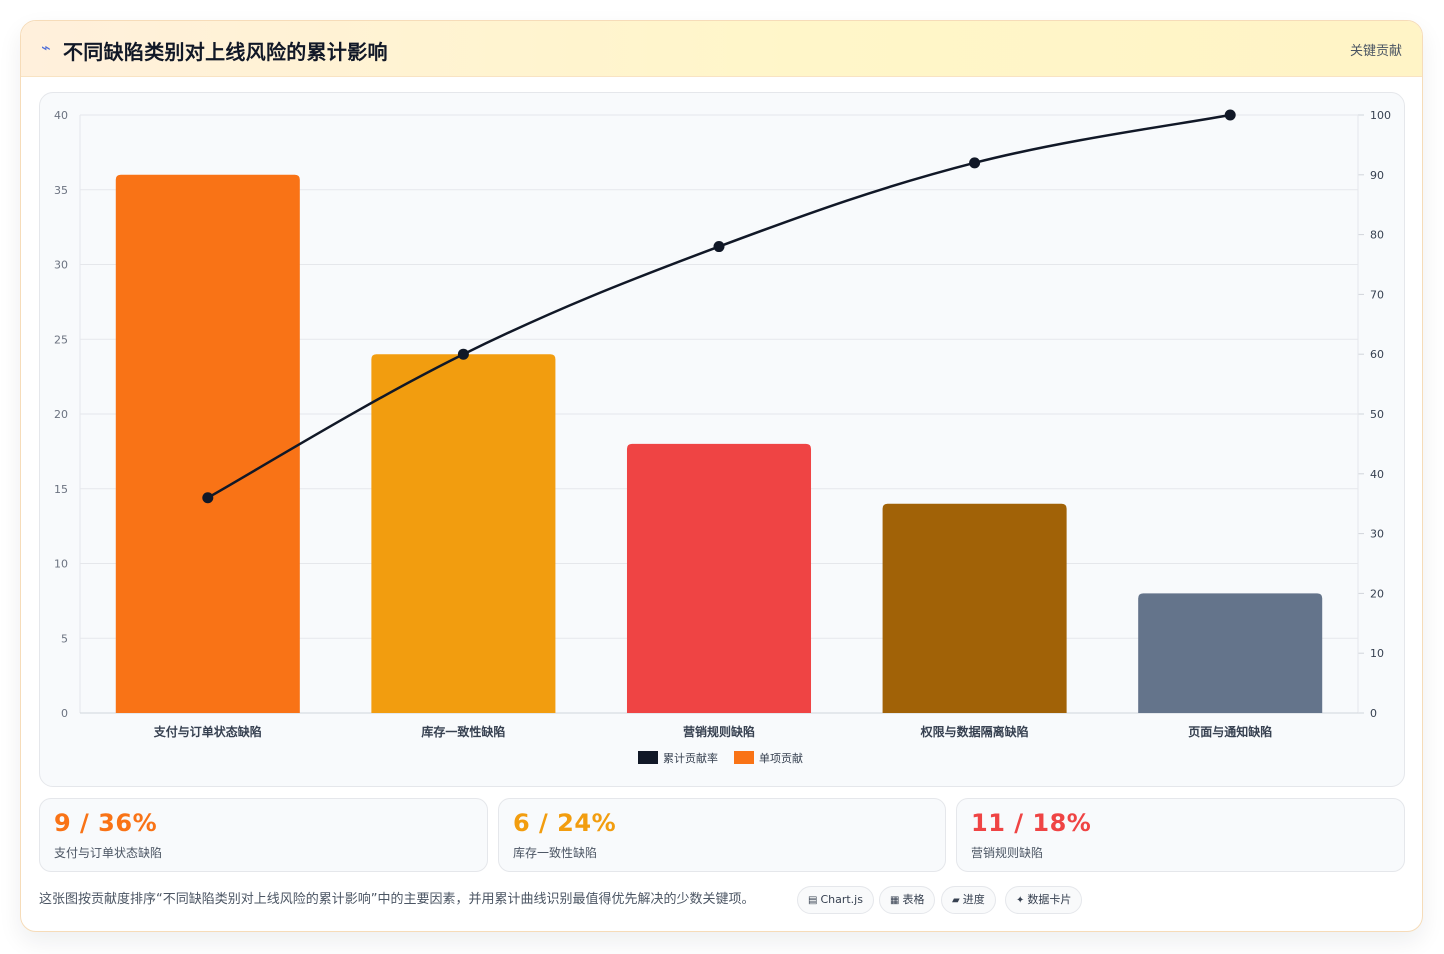  What do you see at coordinates (721, 49) in the screenshot?
I see `card-header: ⌁ 不同缺陷类别对上线风险的累计影响 关键贡献` at bounding box center [721, 49].